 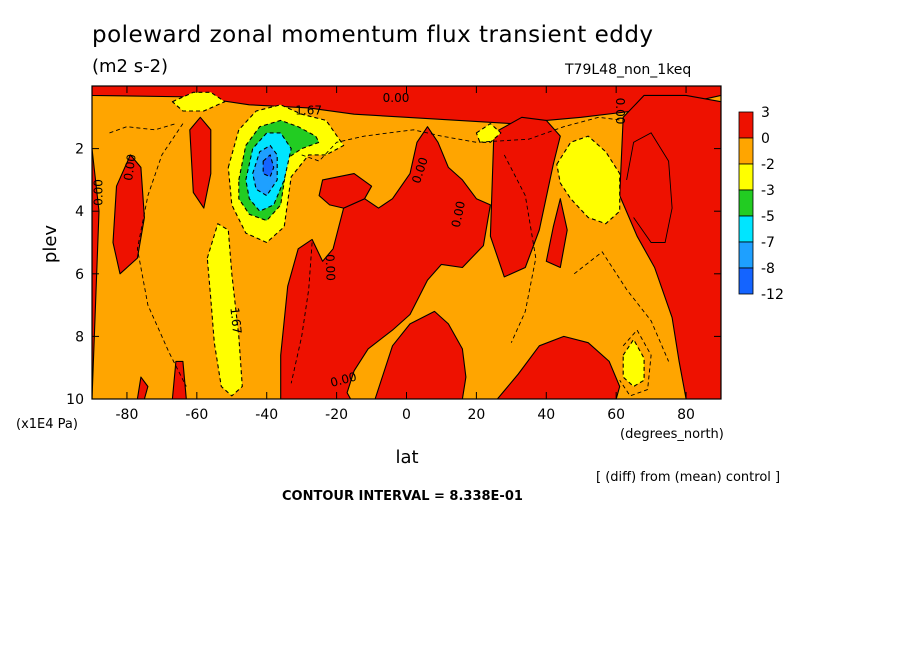 What do you see at coordinates (79, 337) in the screenshot?
I see `y-tick-label: 8` at bounding box center [79, 337].